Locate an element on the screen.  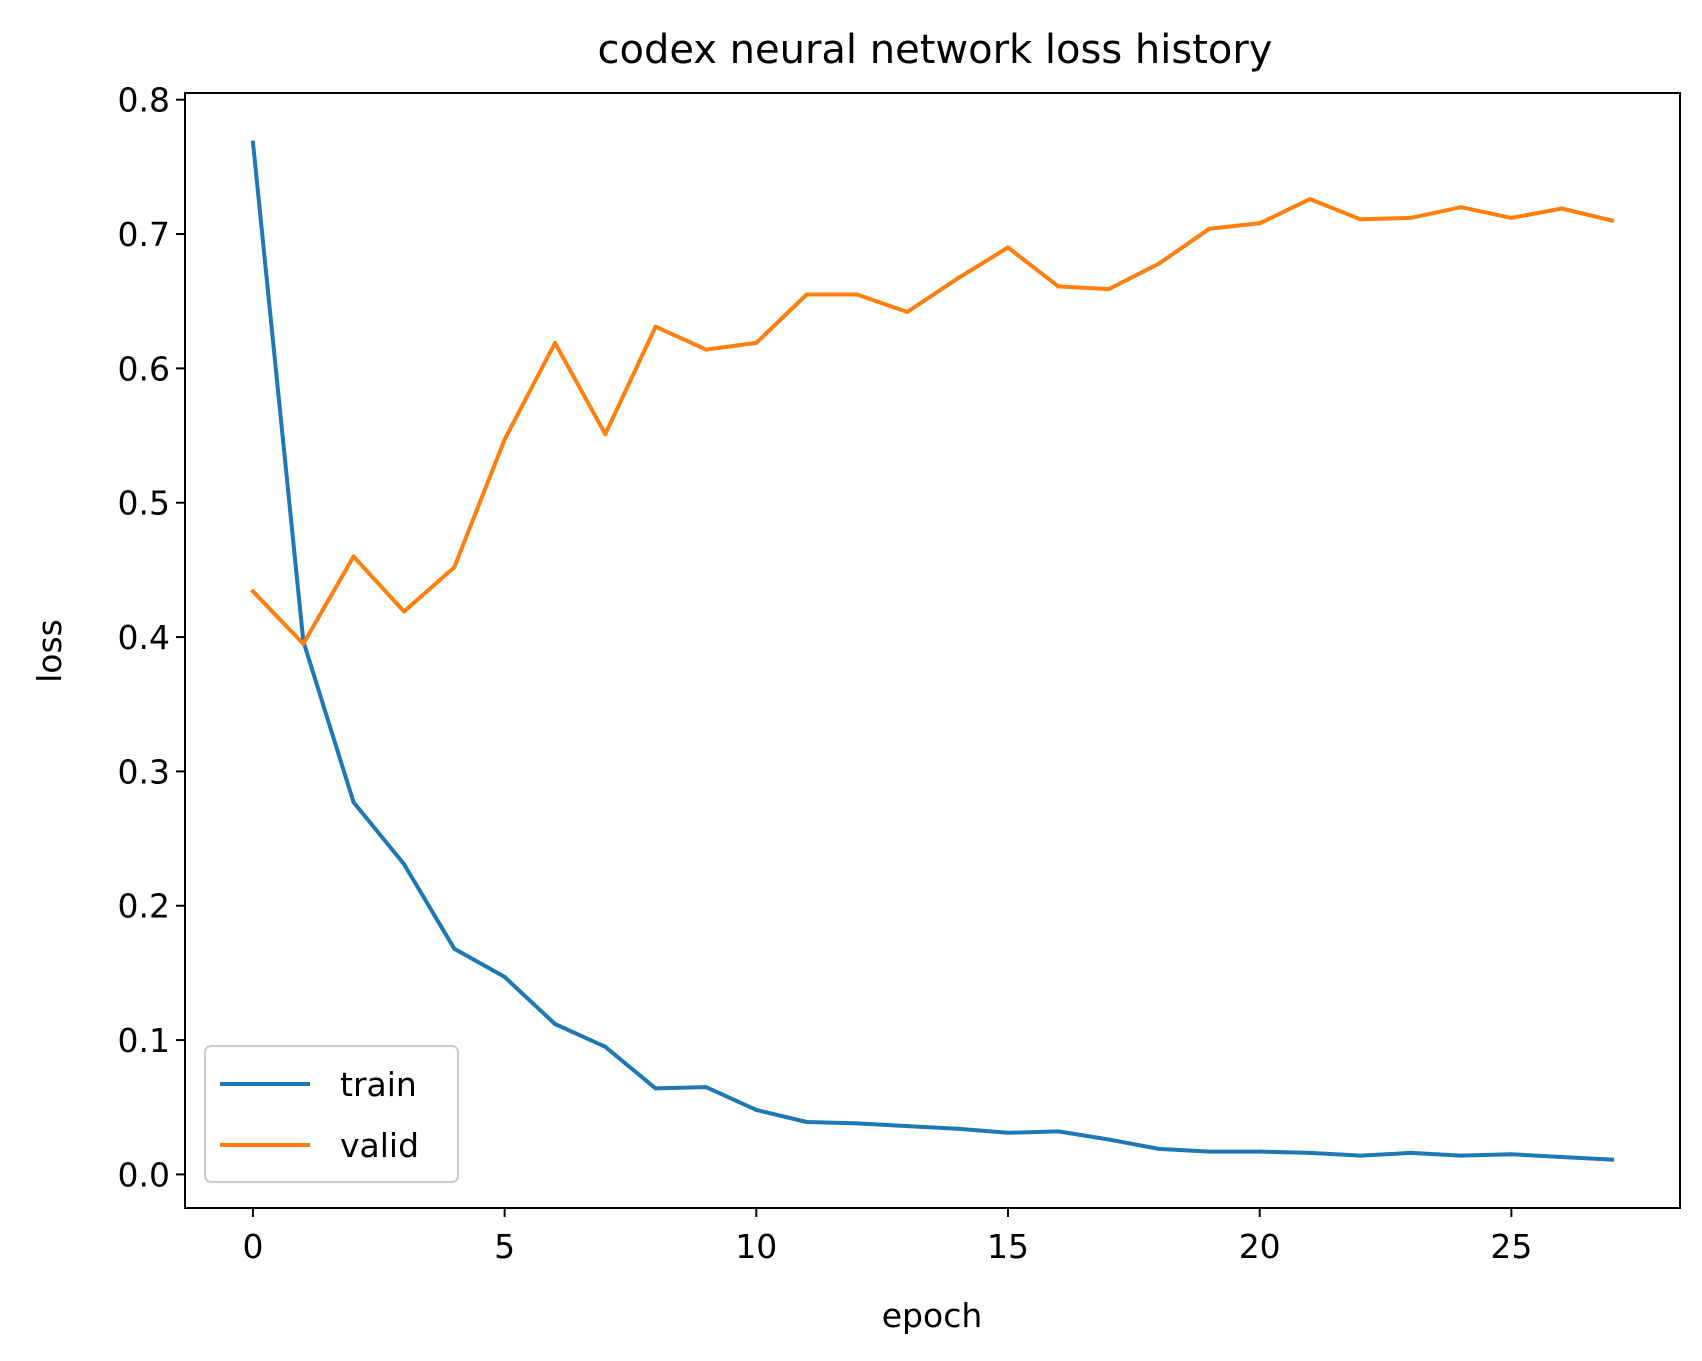
y-axis-ticks: 0.0 0.1 0.2 0.3 0.4 0.5 0.6 0.7 0.8 is located at coordinates (151, 637).